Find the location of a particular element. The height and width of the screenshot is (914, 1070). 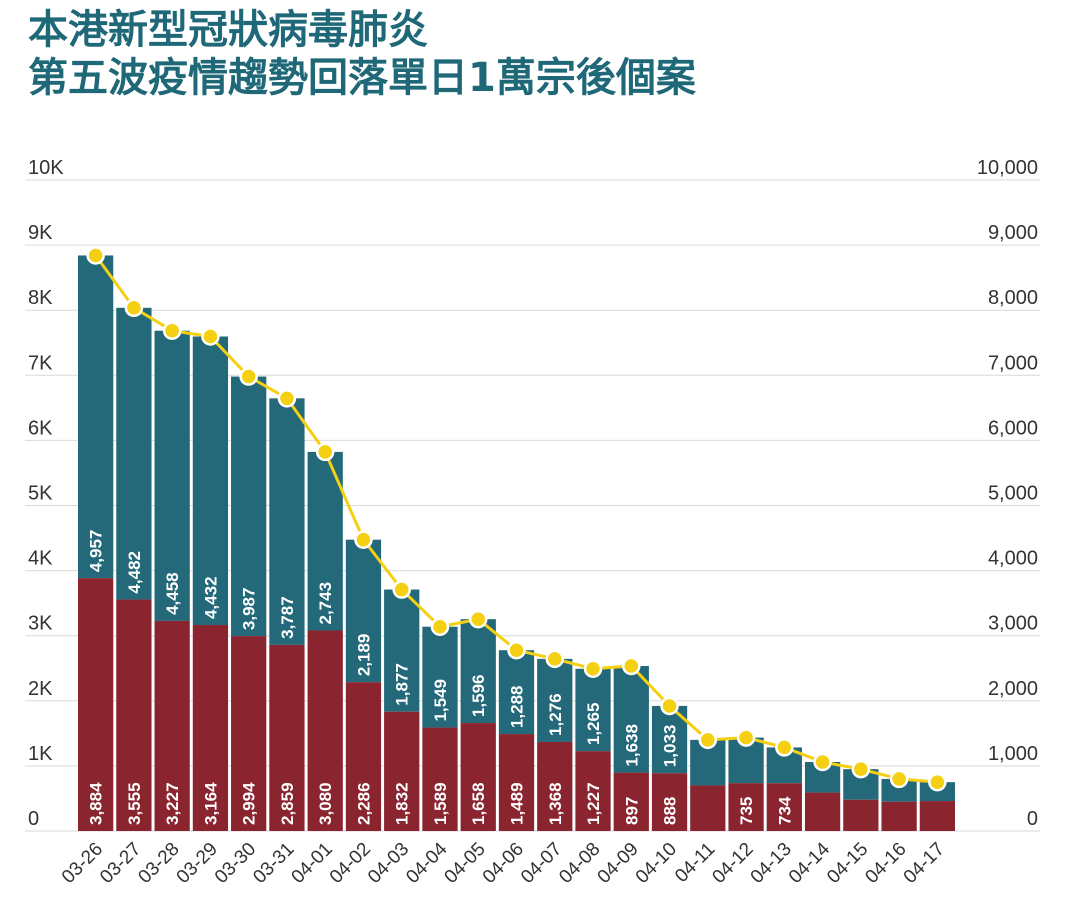

x-tick-label: 04-08 is located at coordinates (579, 863).